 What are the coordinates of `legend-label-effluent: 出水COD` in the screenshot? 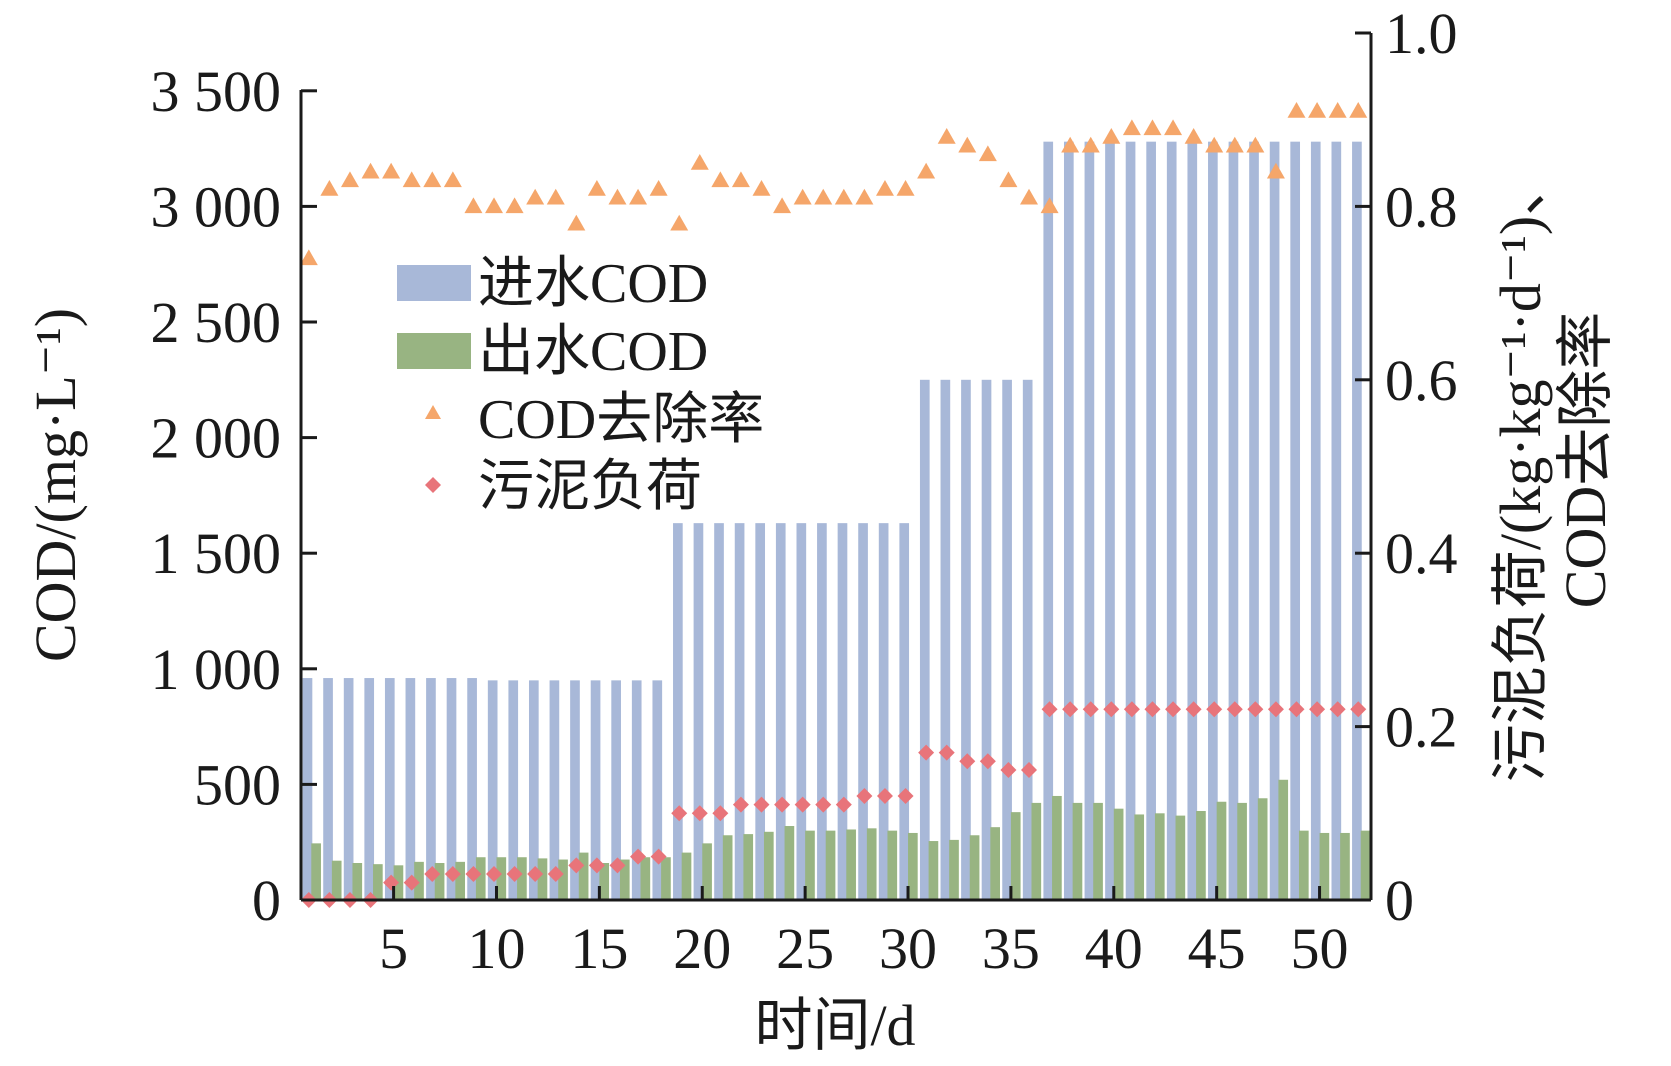 It's located at (593, 352).